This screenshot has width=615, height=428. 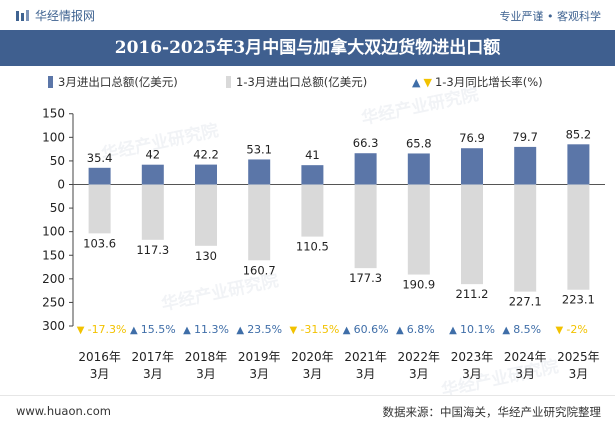 What do you see at coordinates (578, 300) in the screenshot?
I see `cumulative-value-label: 223.1` at bounding box center [578, 300].